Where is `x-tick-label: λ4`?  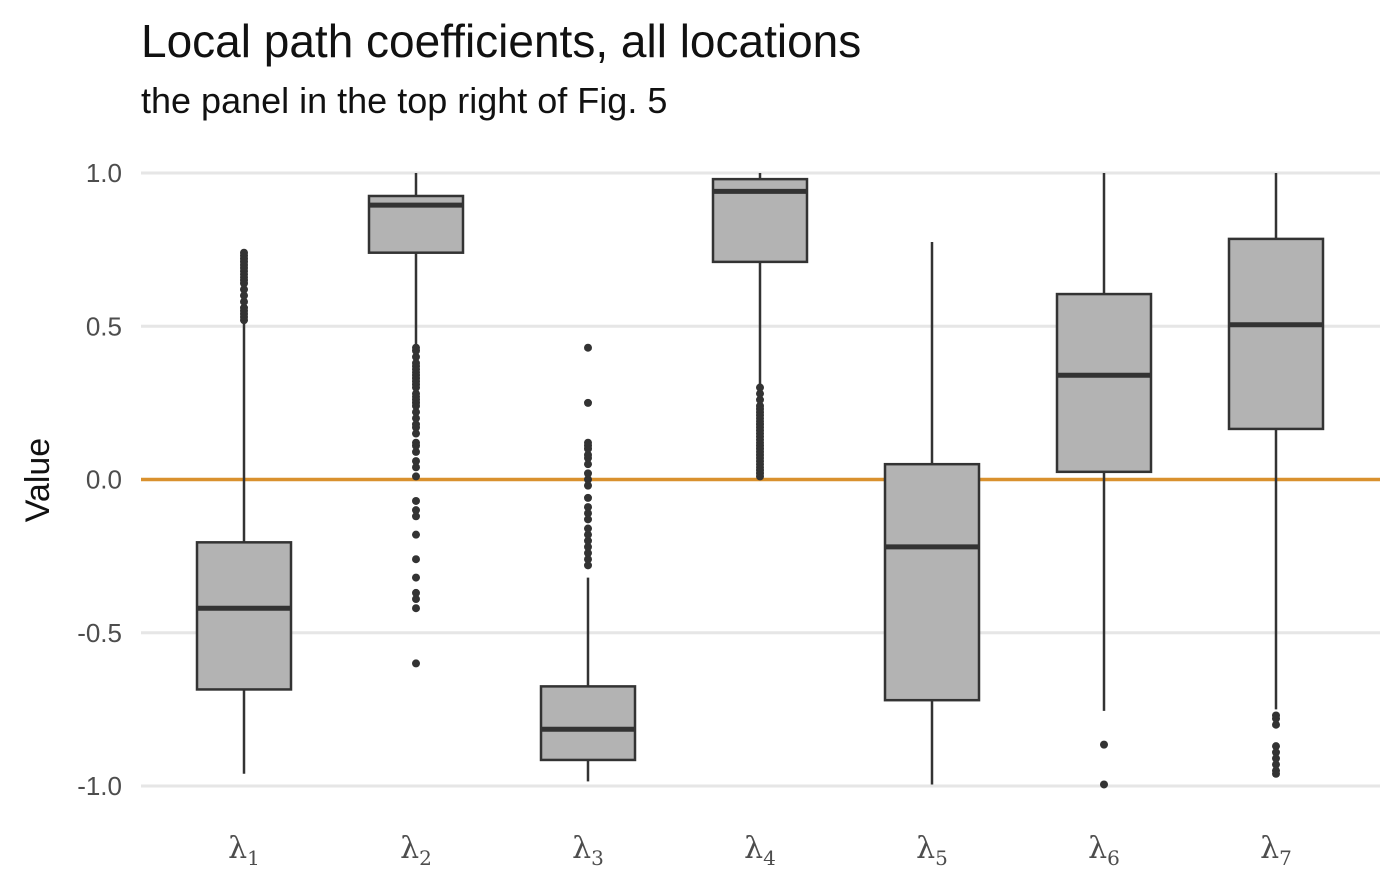
x-tick-label: λ4 is located at coordinates (760, 850).